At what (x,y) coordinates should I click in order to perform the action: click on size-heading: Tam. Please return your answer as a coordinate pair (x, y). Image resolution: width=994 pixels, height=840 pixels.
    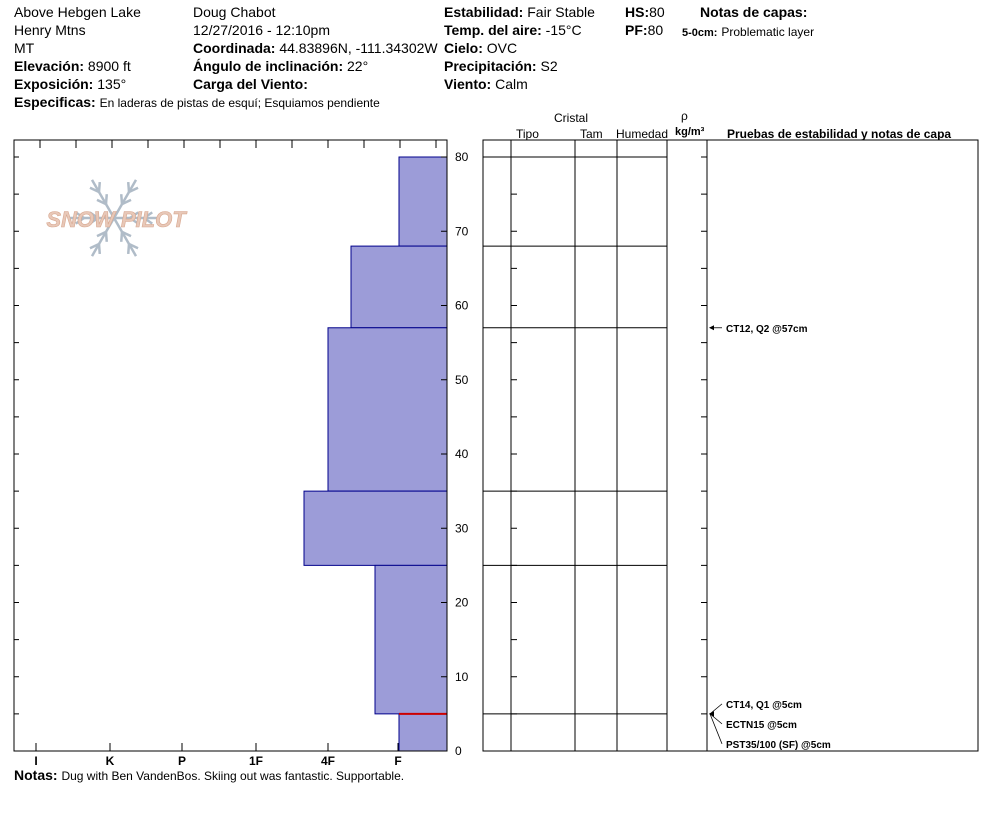
    Looking at the image, I should click on (591, 134).